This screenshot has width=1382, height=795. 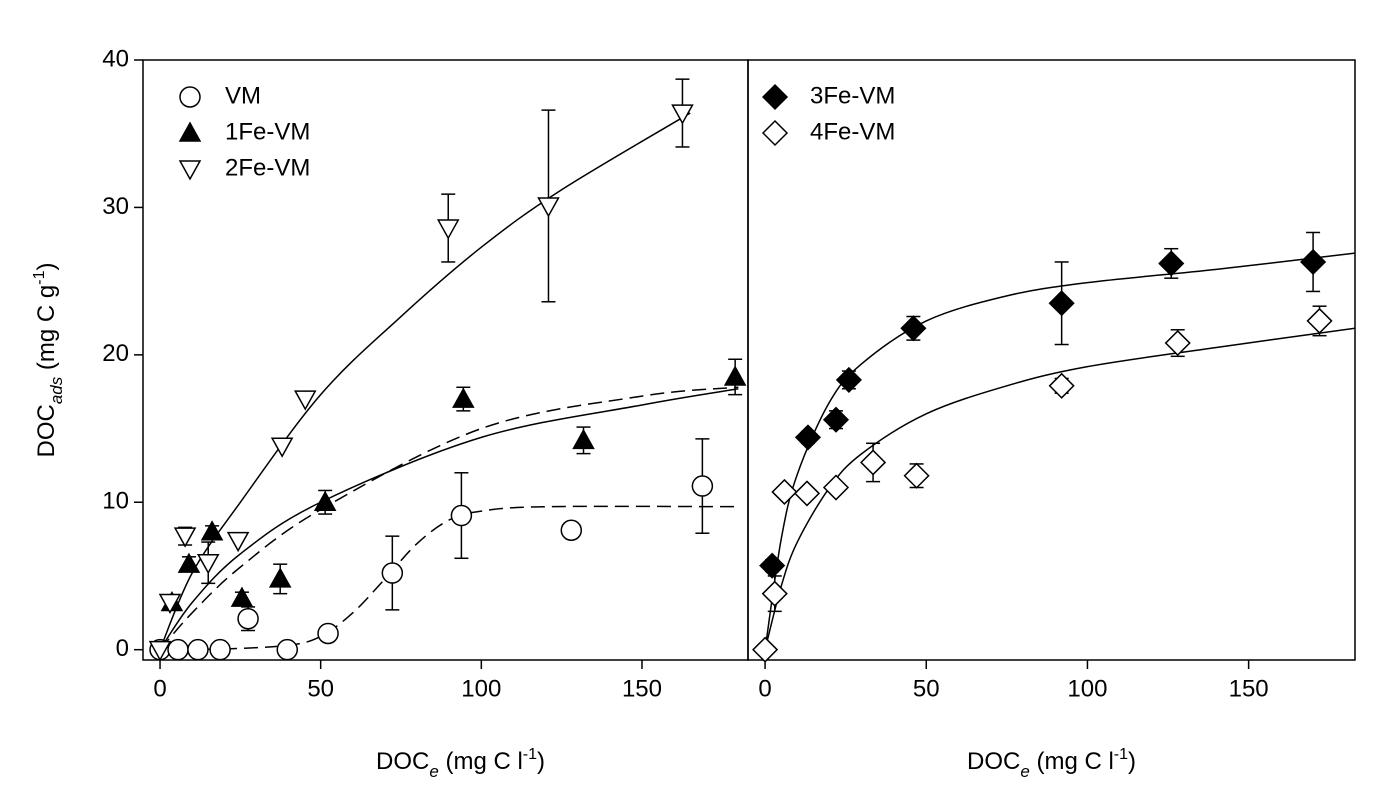 I want to click on axis-label: DOCads (mg C g-1), so click(x=48, y=359).